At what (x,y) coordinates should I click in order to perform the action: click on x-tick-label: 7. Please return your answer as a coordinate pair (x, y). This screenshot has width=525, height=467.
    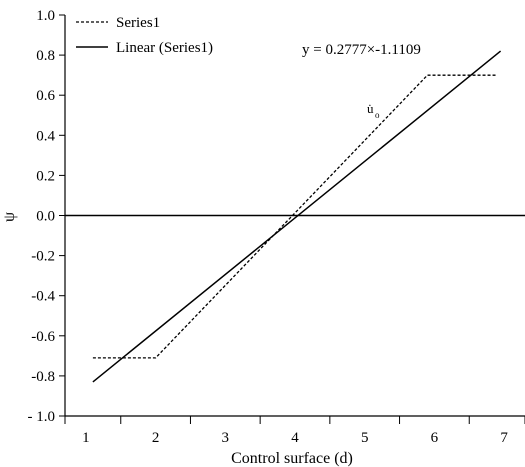
    Looking at the image, I should click on (504, 438).